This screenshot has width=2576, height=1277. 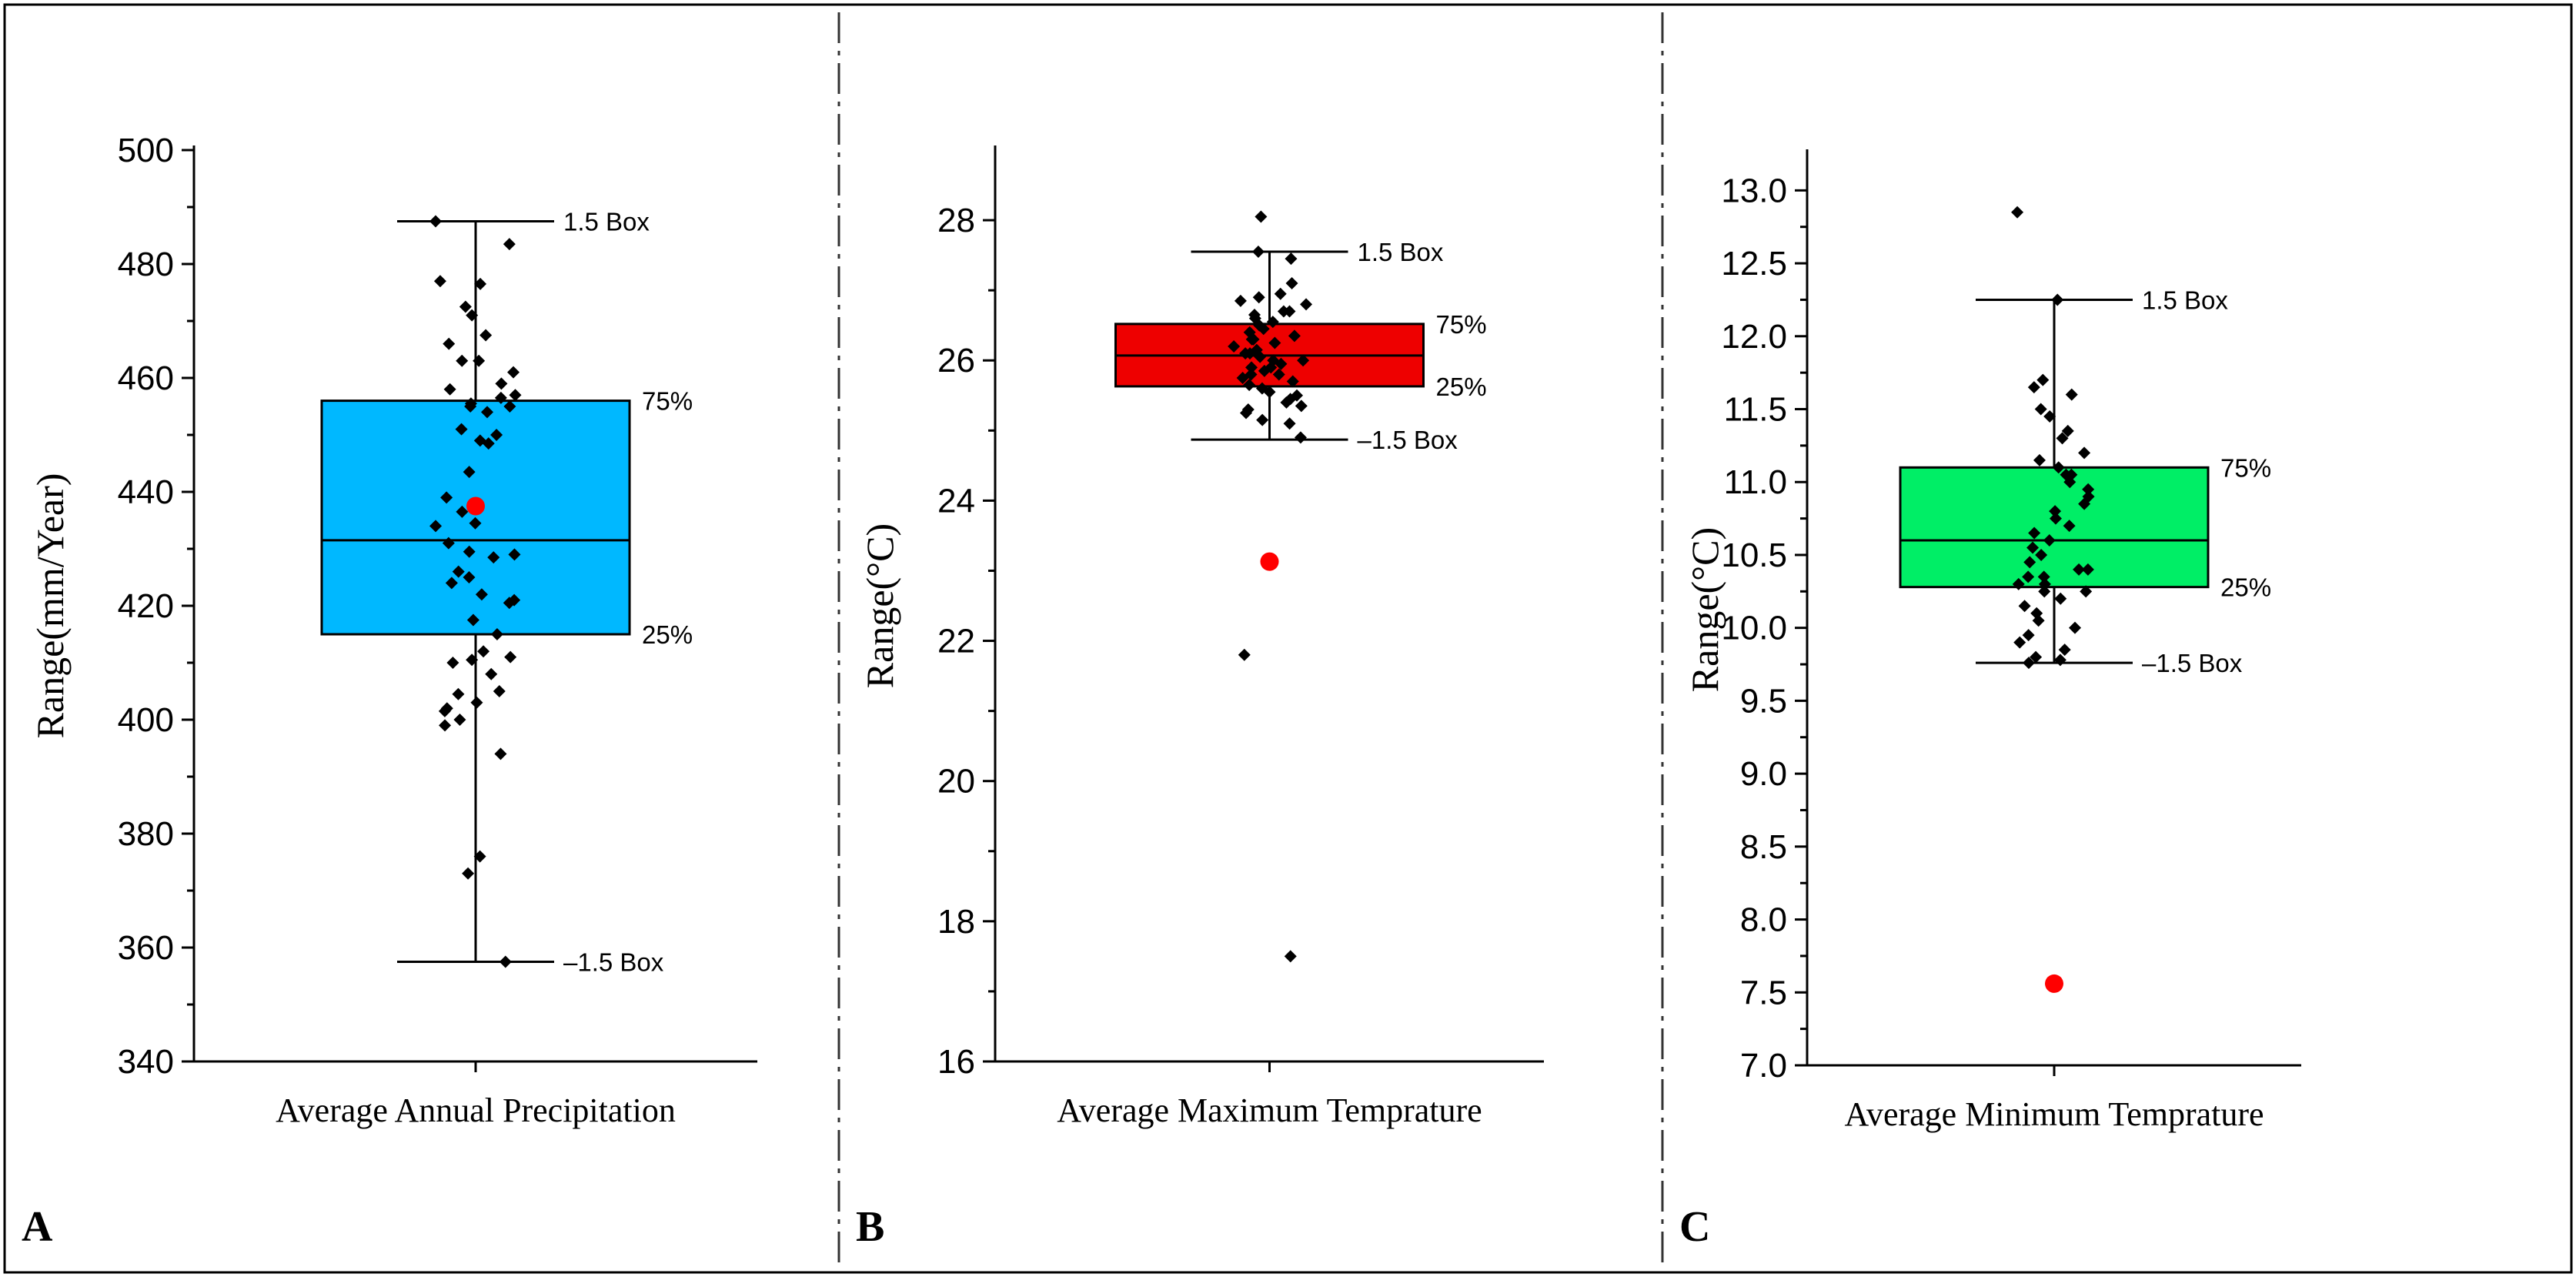 I want to click on y-tick-label: 360, so click(x=146, y=948).